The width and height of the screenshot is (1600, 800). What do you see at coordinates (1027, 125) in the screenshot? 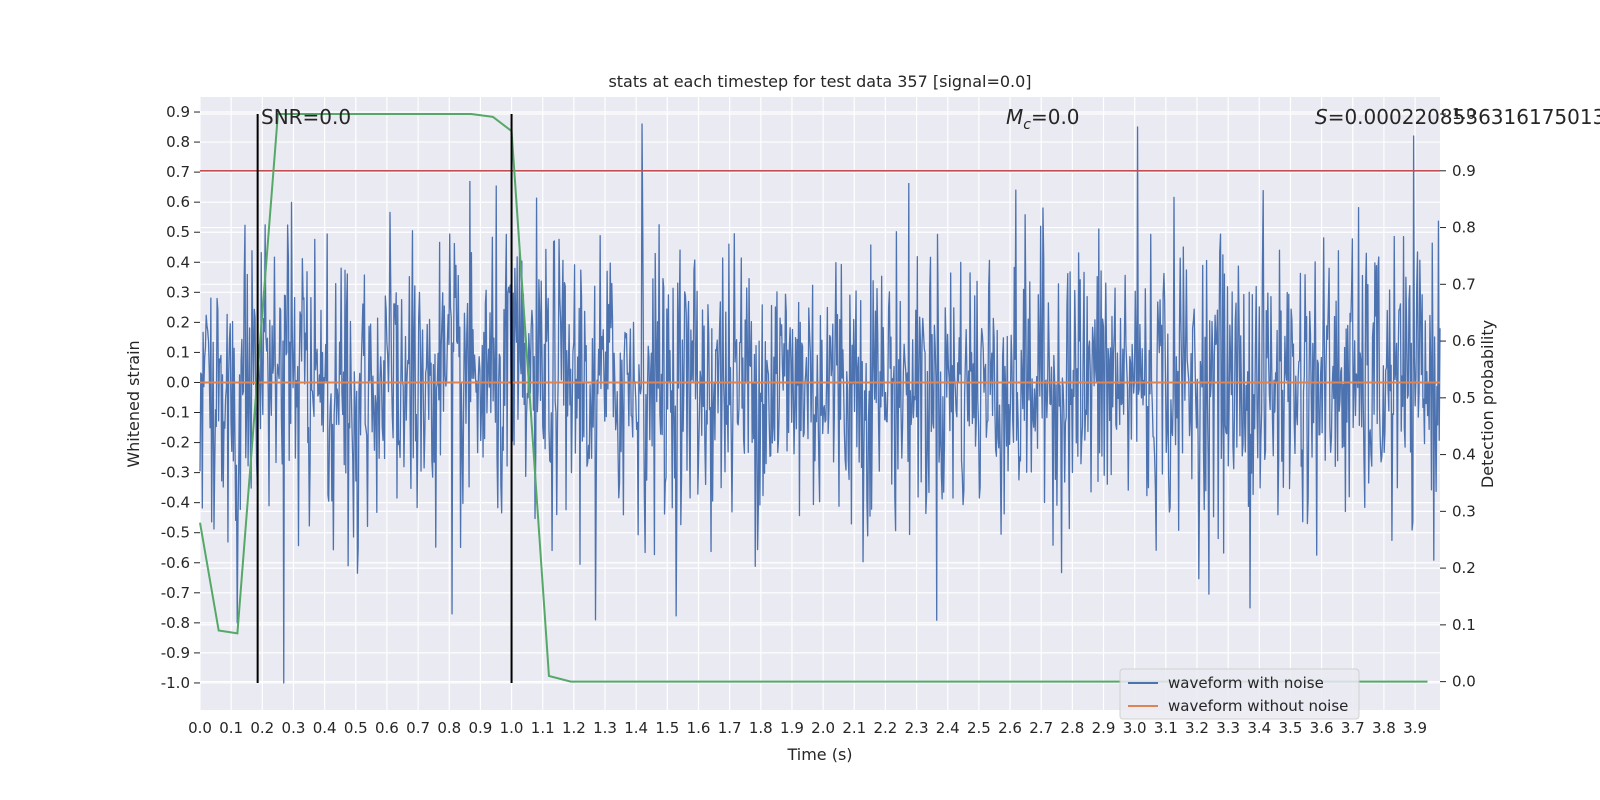
I see `mc-subscript: c` at bounding box center [1027, 125].